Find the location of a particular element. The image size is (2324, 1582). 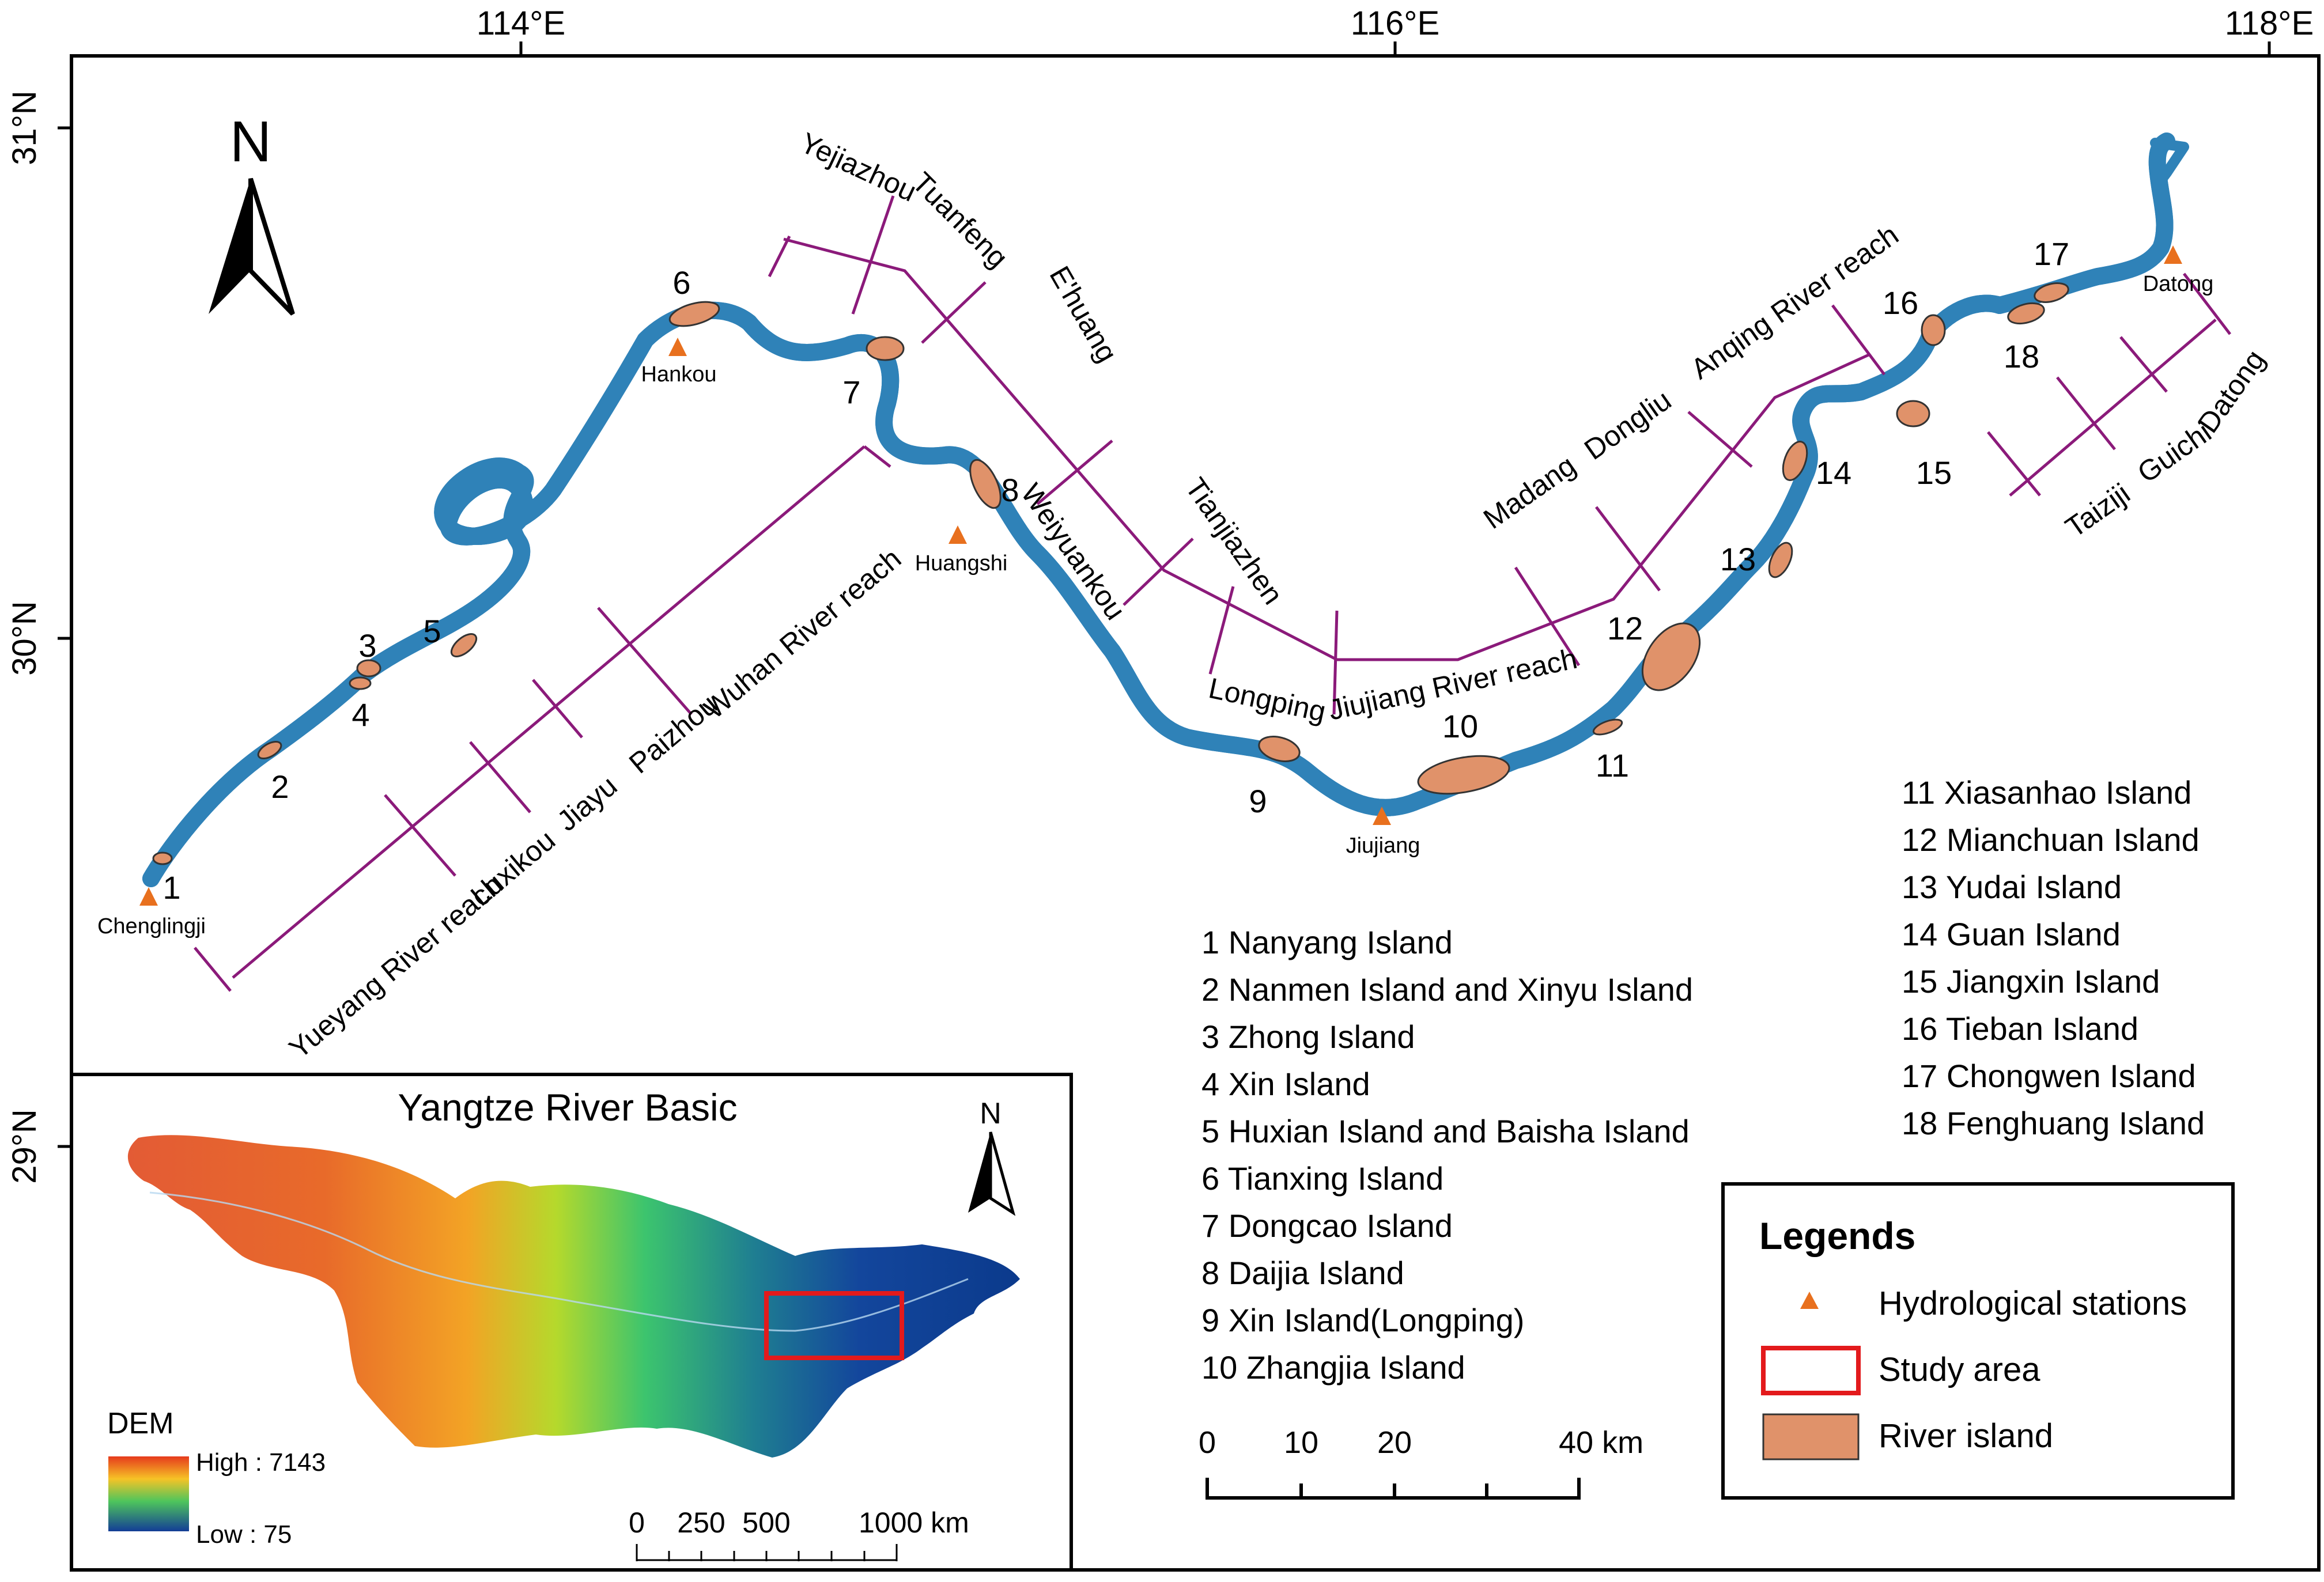

island-list-item: 18 Fenghuang Island is located at coordinates (2053, 1123).